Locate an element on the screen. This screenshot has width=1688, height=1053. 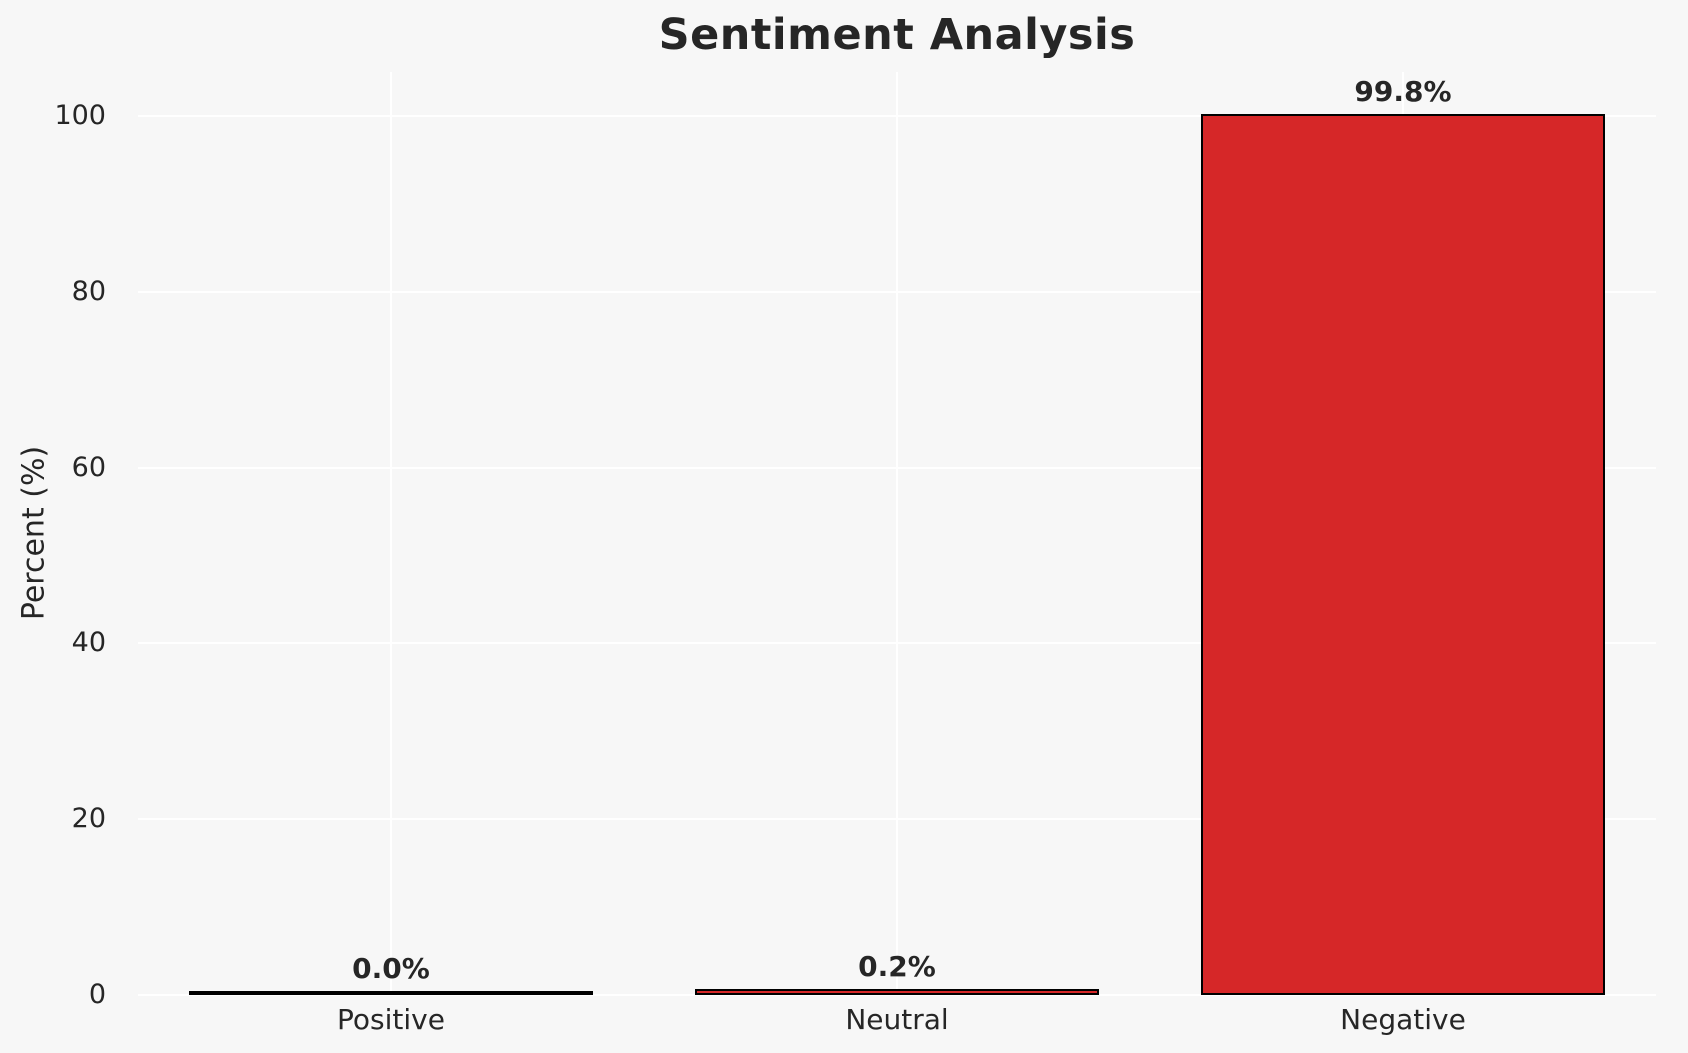
y-tick-label: 40 is located at coordinates (88, 643).